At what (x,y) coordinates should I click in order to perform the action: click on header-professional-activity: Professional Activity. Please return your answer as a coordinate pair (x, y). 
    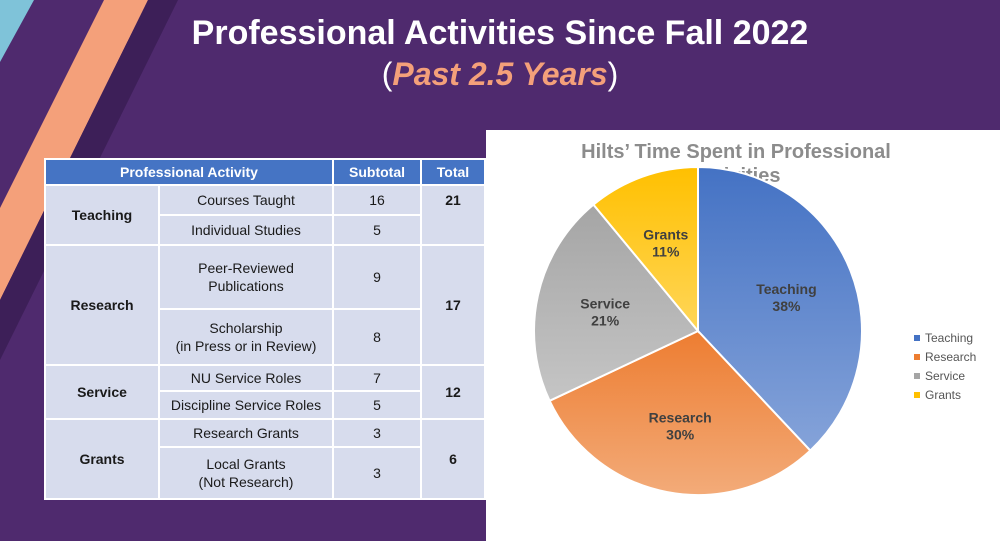
    Looking at the image, I should click on (189, 172).